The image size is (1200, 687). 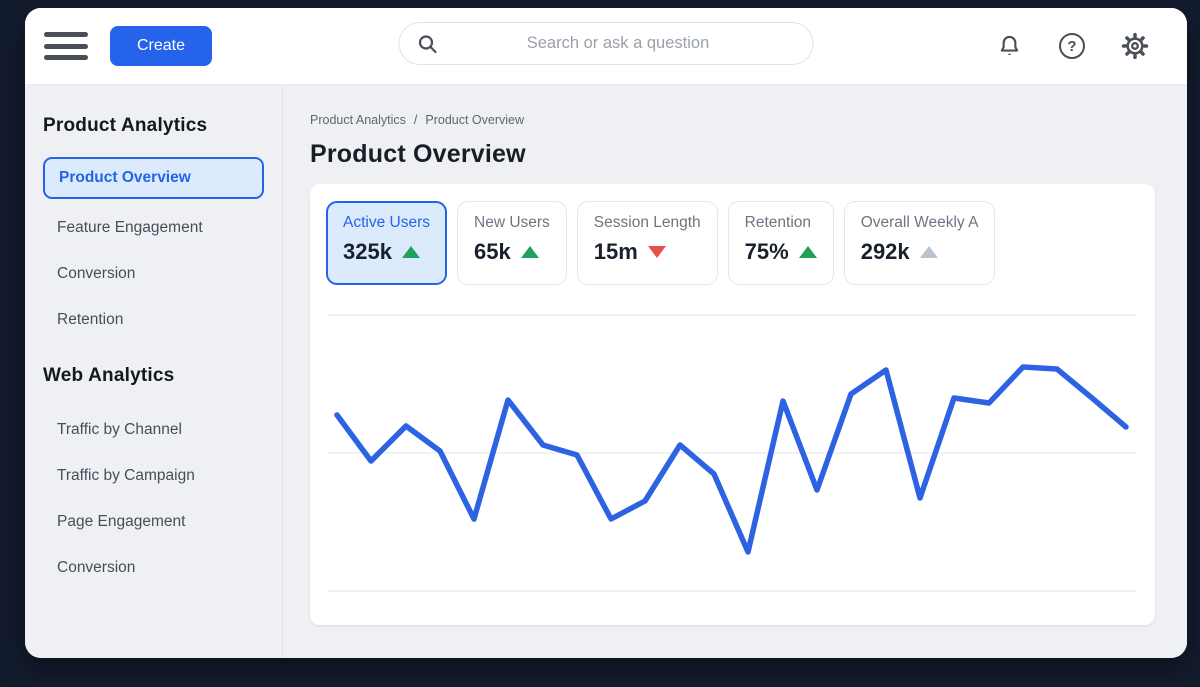 I want to click on settings-icon, so click(x=1135, y=46).